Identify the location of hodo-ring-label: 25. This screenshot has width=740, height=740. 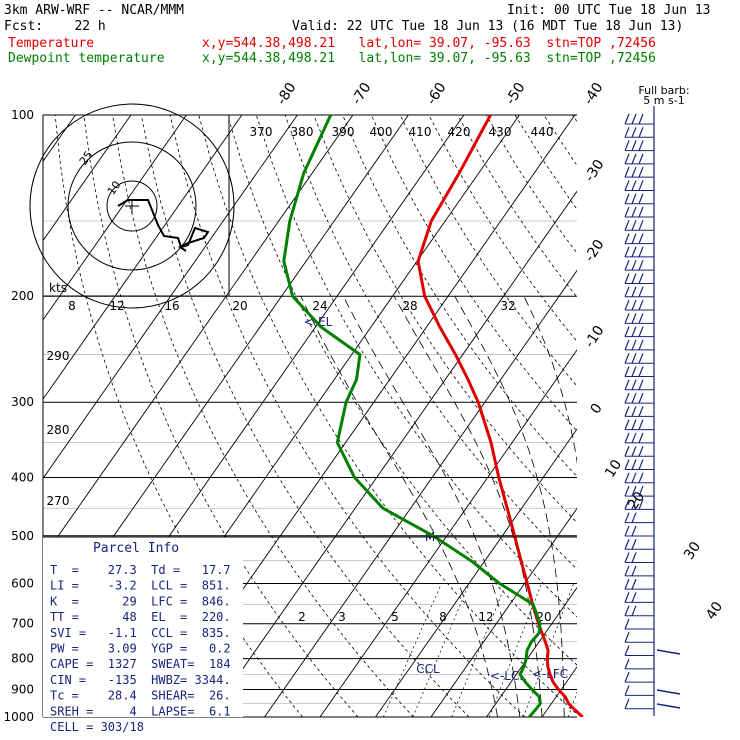
(86, 158).